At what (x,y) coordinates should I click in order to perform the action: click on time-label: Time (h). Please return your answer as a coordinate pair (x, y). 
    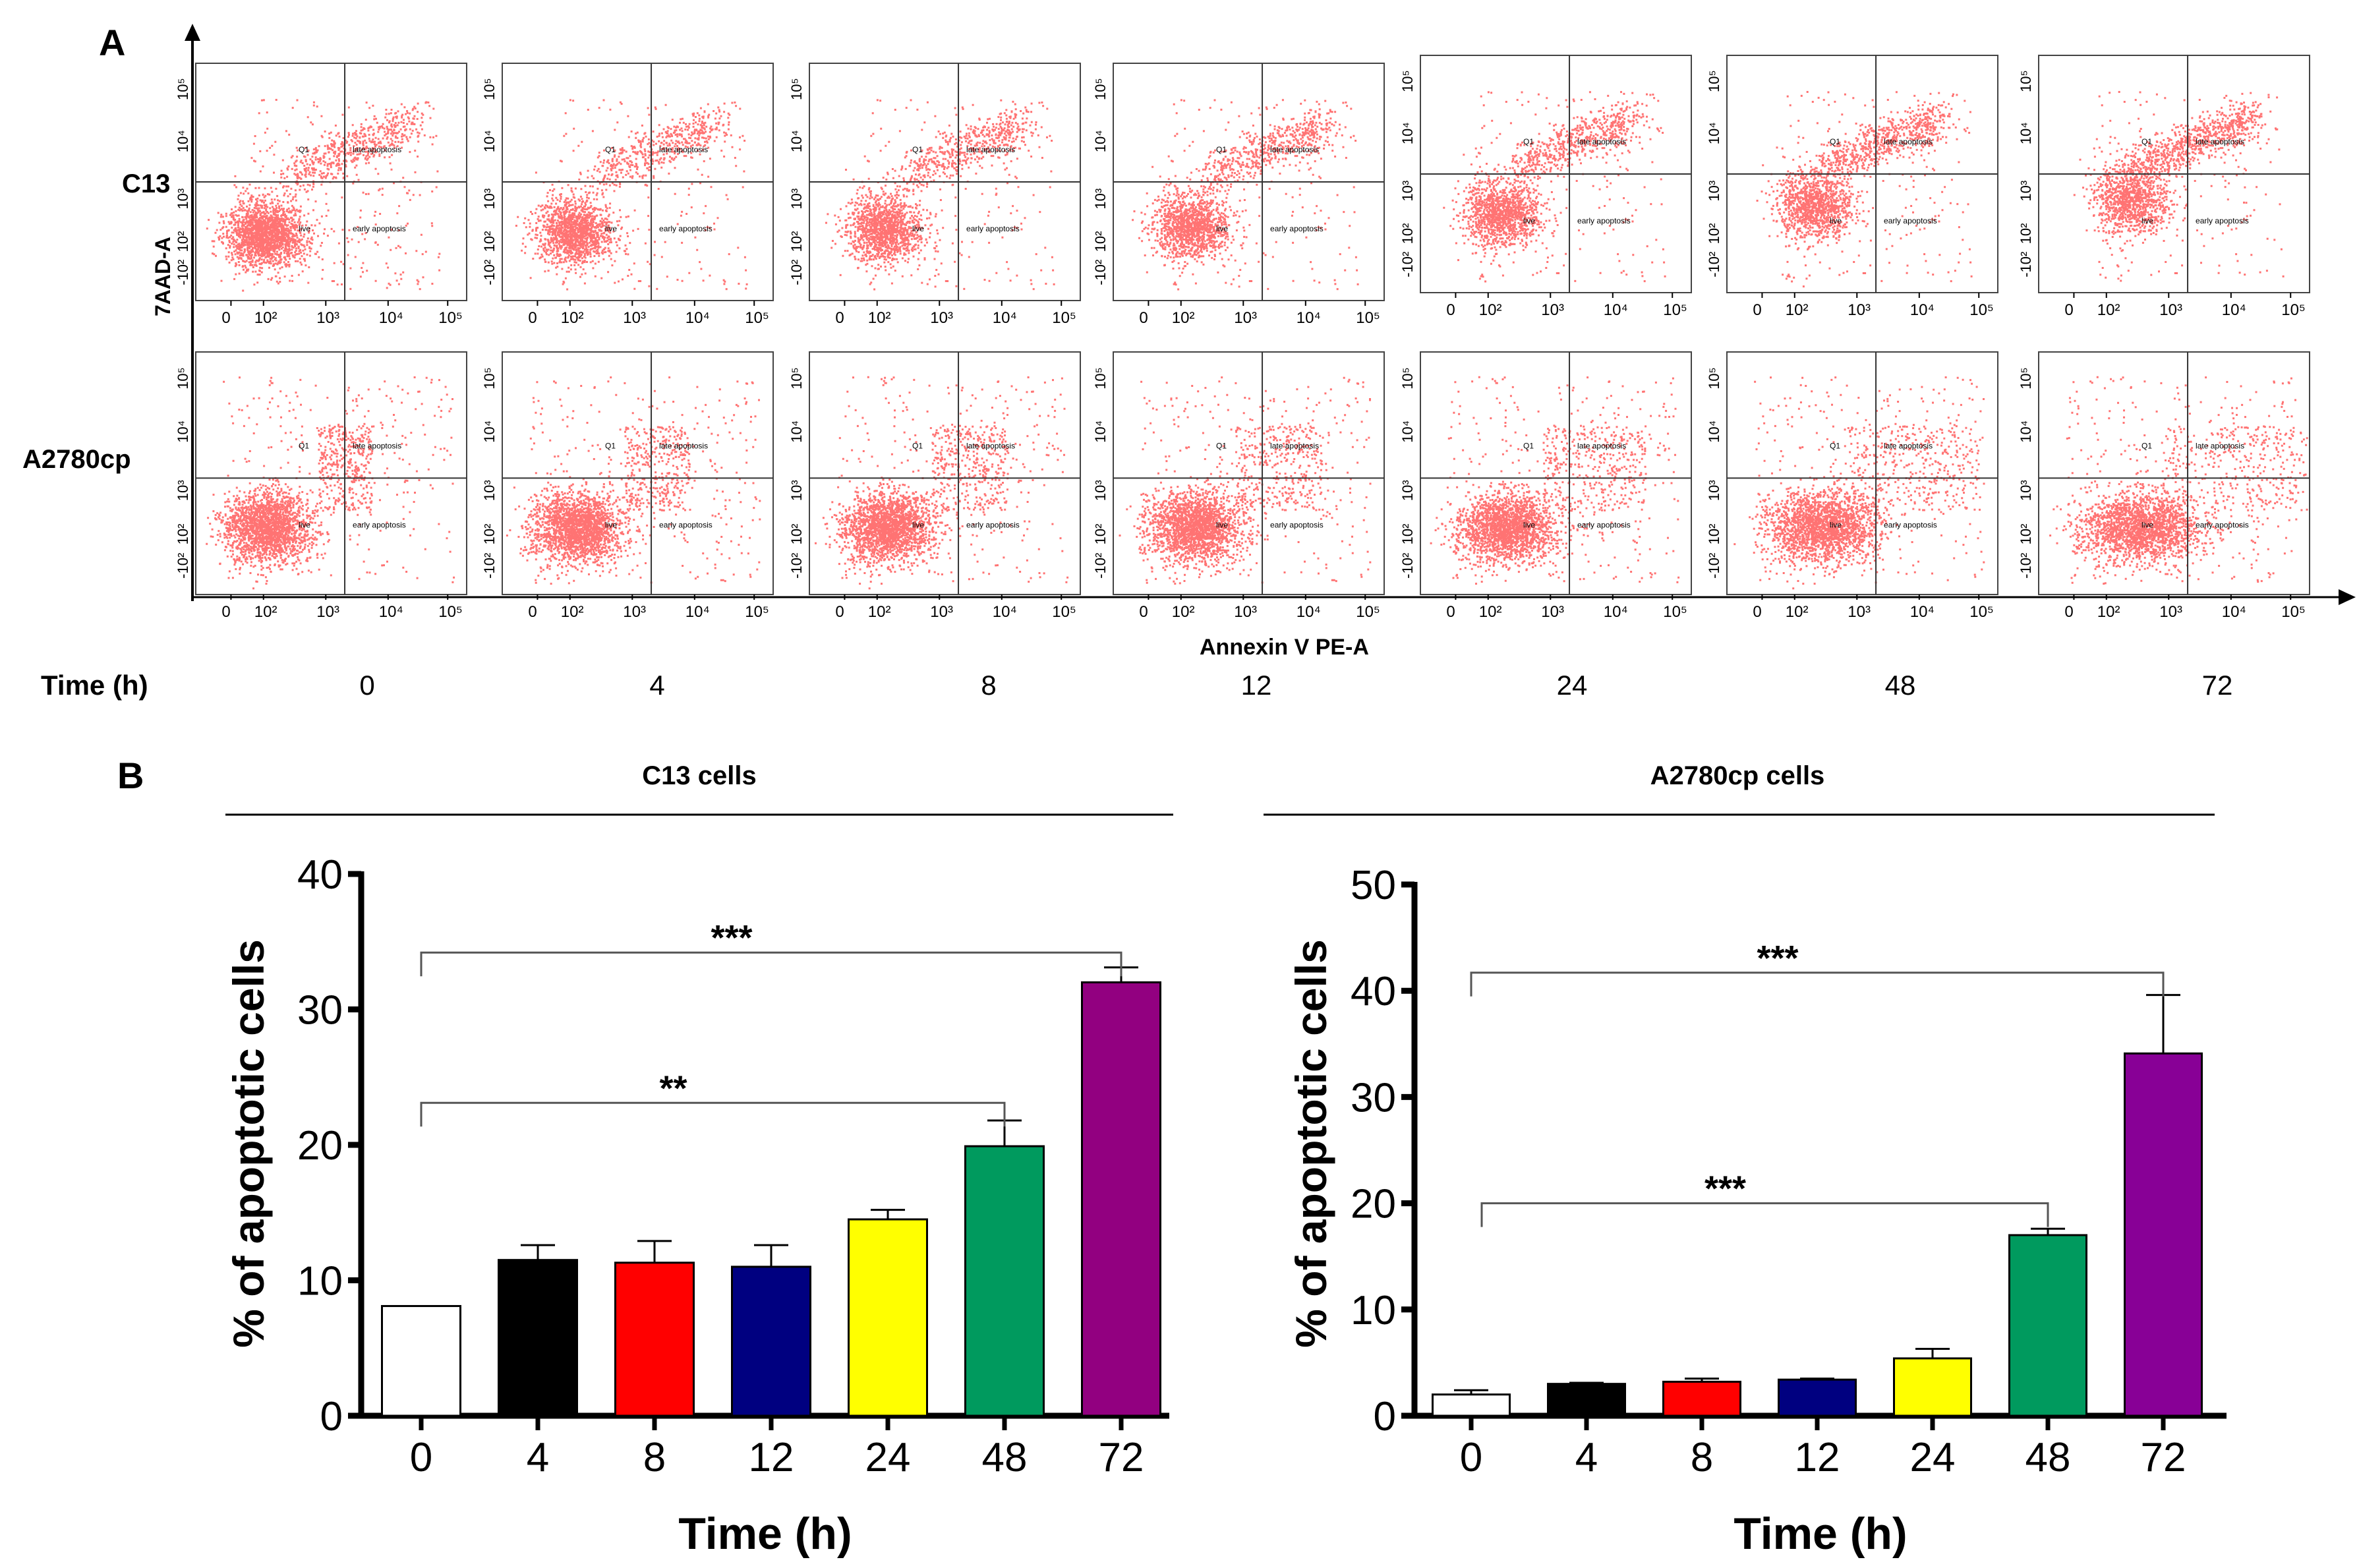
    Looking at the image, I should click on (94, 685).